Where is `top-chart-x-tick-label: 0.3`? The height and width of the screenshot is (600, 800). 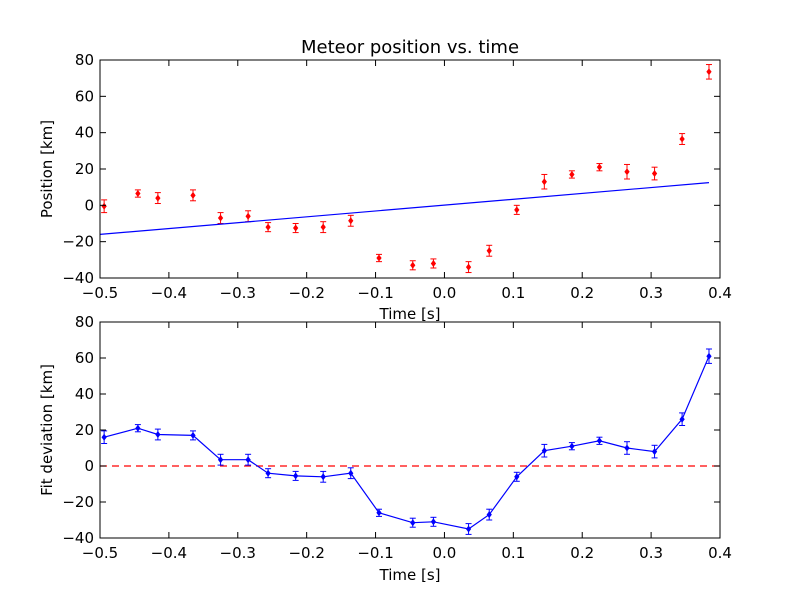
top-chart-x-tick-label: 0.3 is located at coordinates (651, 293).